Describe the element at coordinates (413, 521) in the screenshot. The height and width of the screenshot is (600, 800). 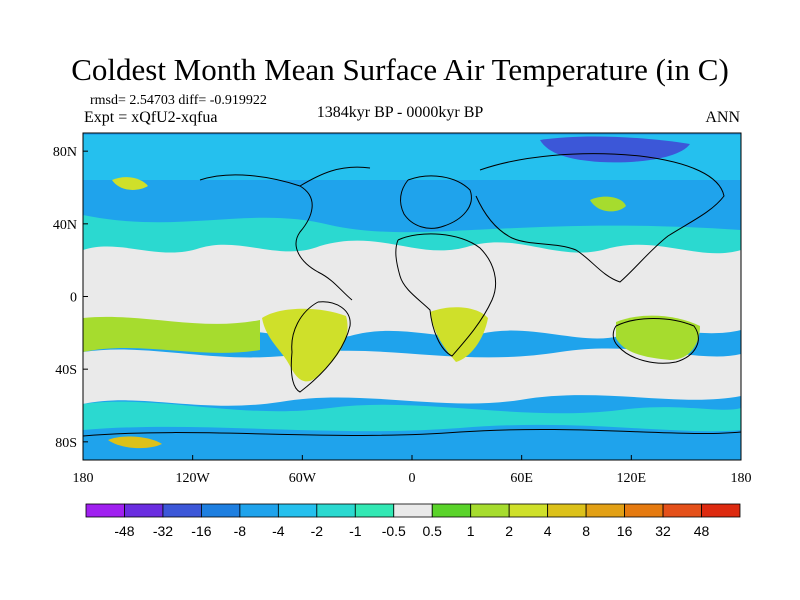
I see `colorbar: -48 -32 -16 -8 -4 -2 -1 -0.5 0.5 1 2 4 8 16 32 48` at that location.